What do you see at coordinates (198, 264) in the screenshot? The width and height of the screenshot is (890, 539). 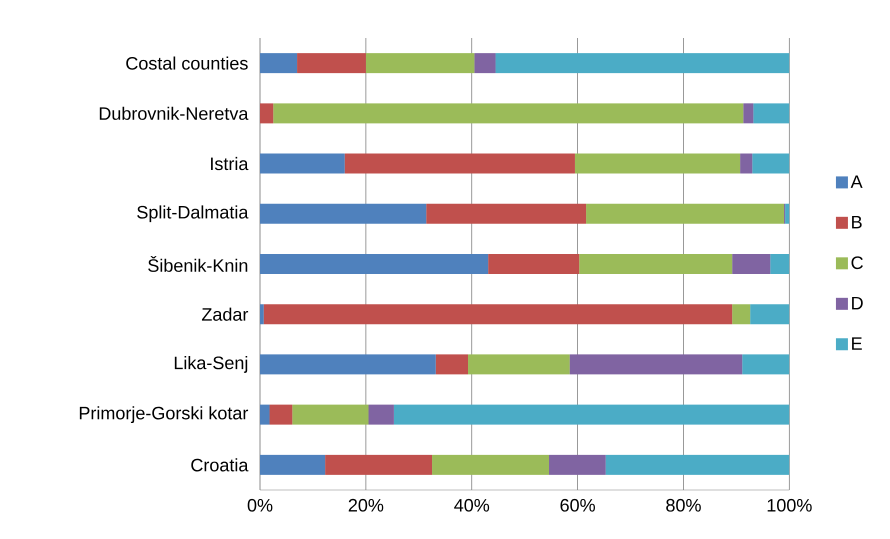 I see `y-tick-label: Šibenik-Knin` at bounding box center [198, 264].